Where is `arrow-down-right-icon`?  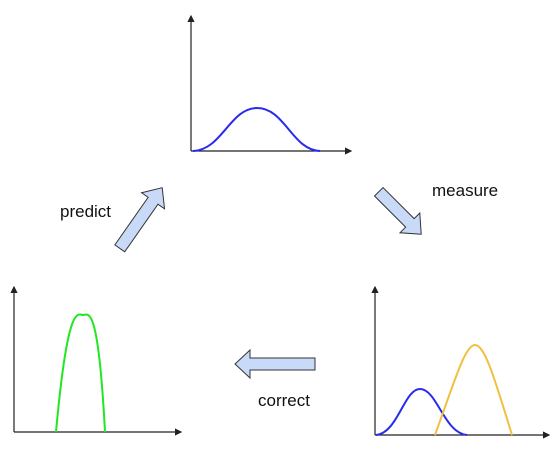 arrow-down-right-icon is located at coordinates (397, 210).